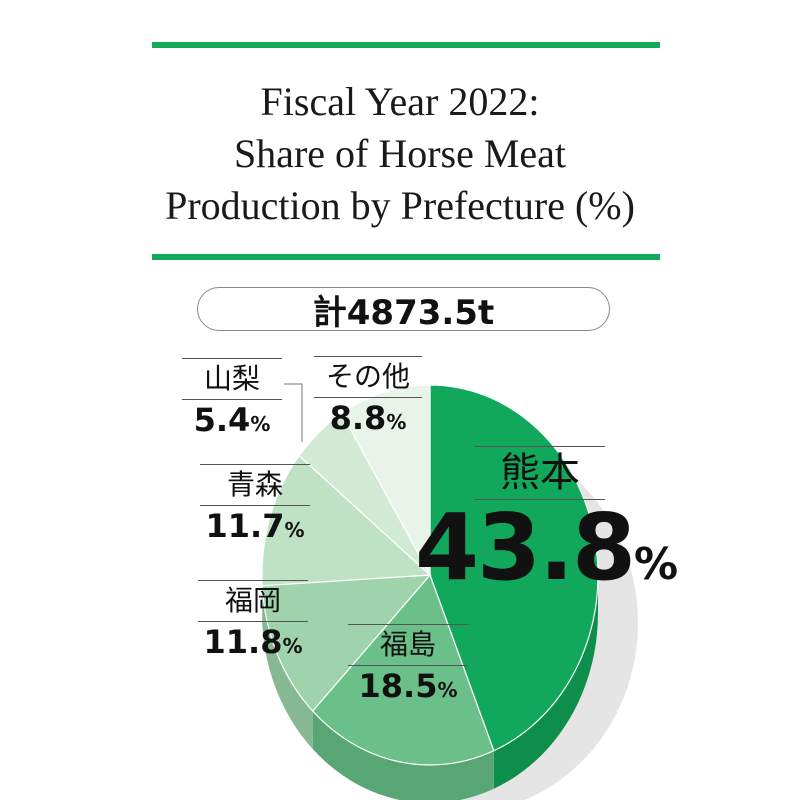  I want to click on slice-name-aomori: 青森, so click(255, 485).